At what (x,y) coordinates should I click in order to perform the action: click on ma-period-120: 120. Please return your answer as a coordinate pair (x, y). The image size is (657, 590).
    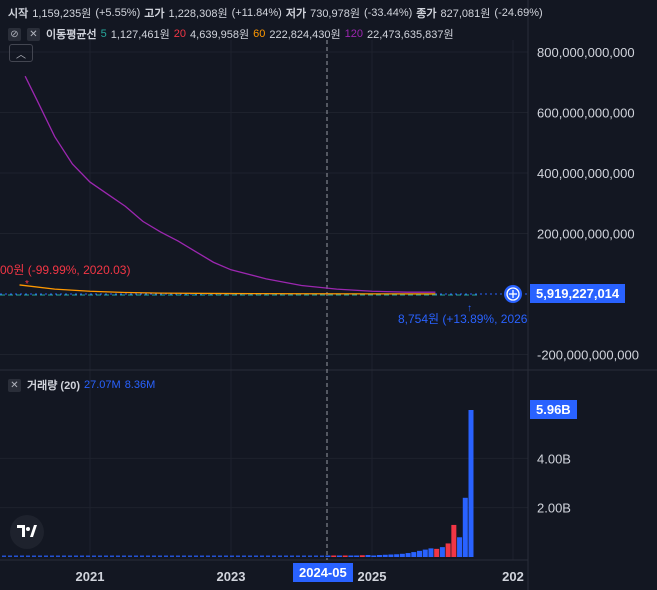
    Looking at the image, I should click on (354, 34).